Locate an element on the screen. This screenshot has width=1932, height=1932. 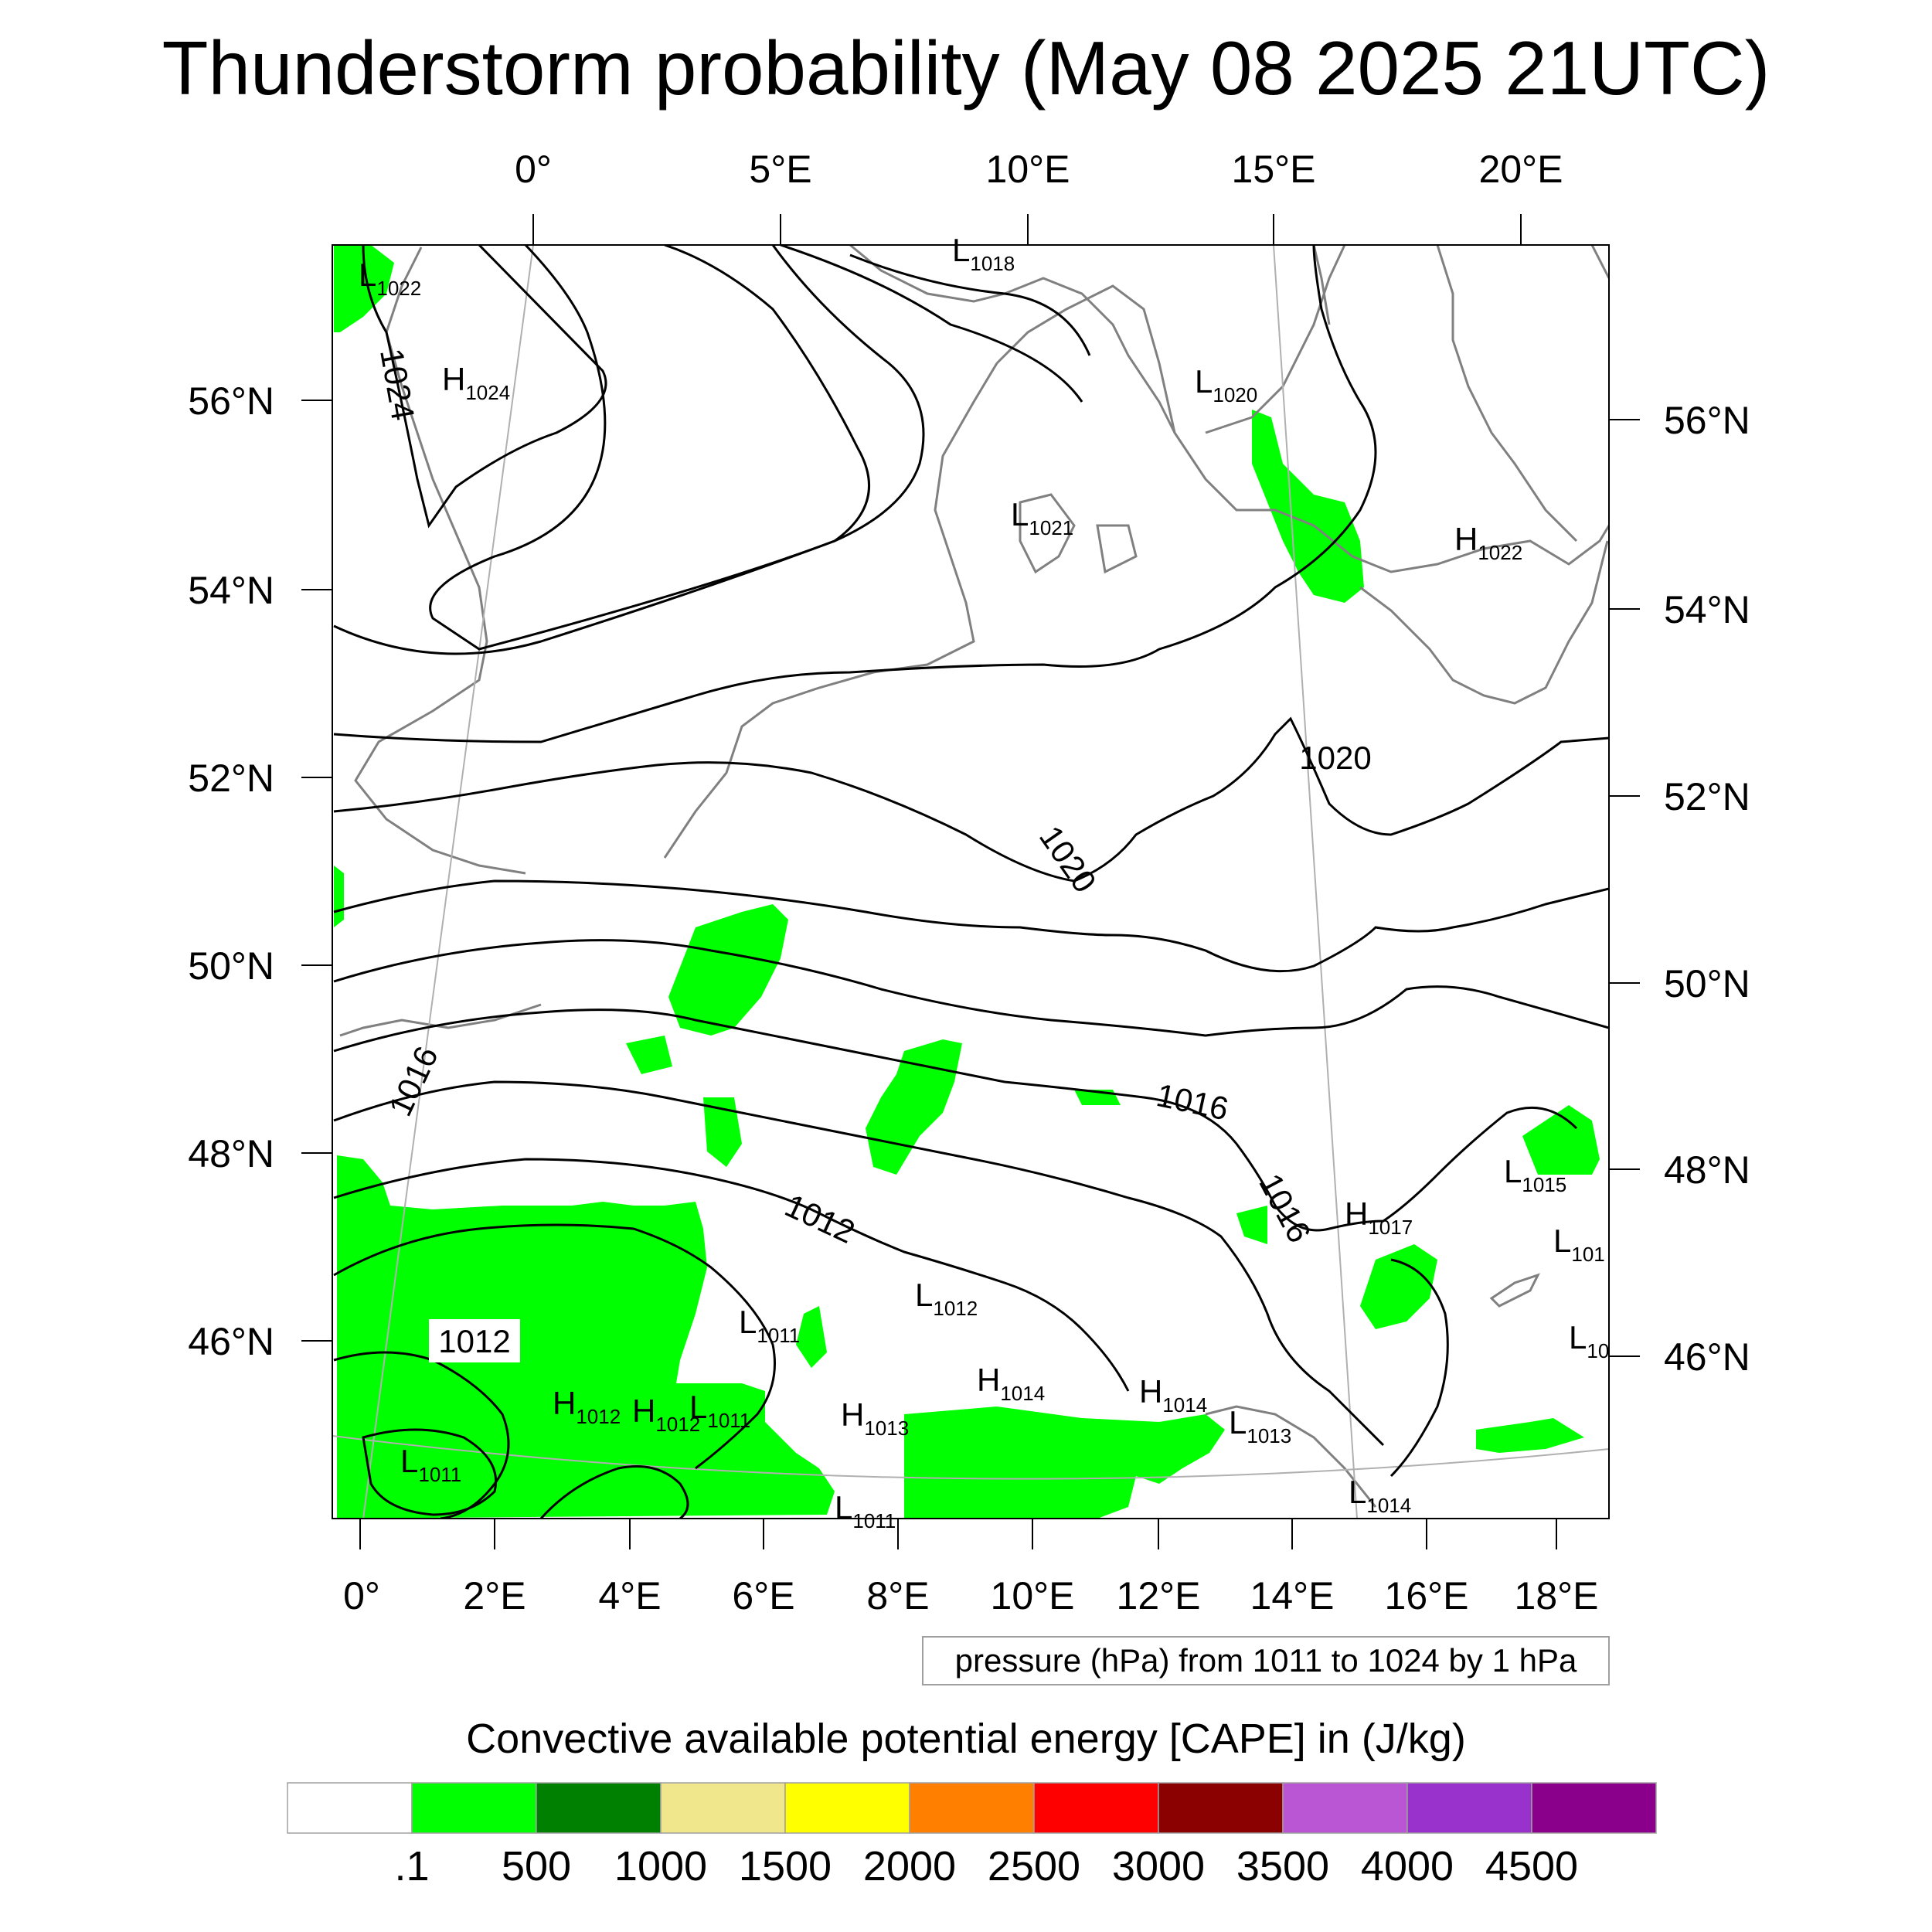
coast-norway-east is located at coordinates (1321, 285).